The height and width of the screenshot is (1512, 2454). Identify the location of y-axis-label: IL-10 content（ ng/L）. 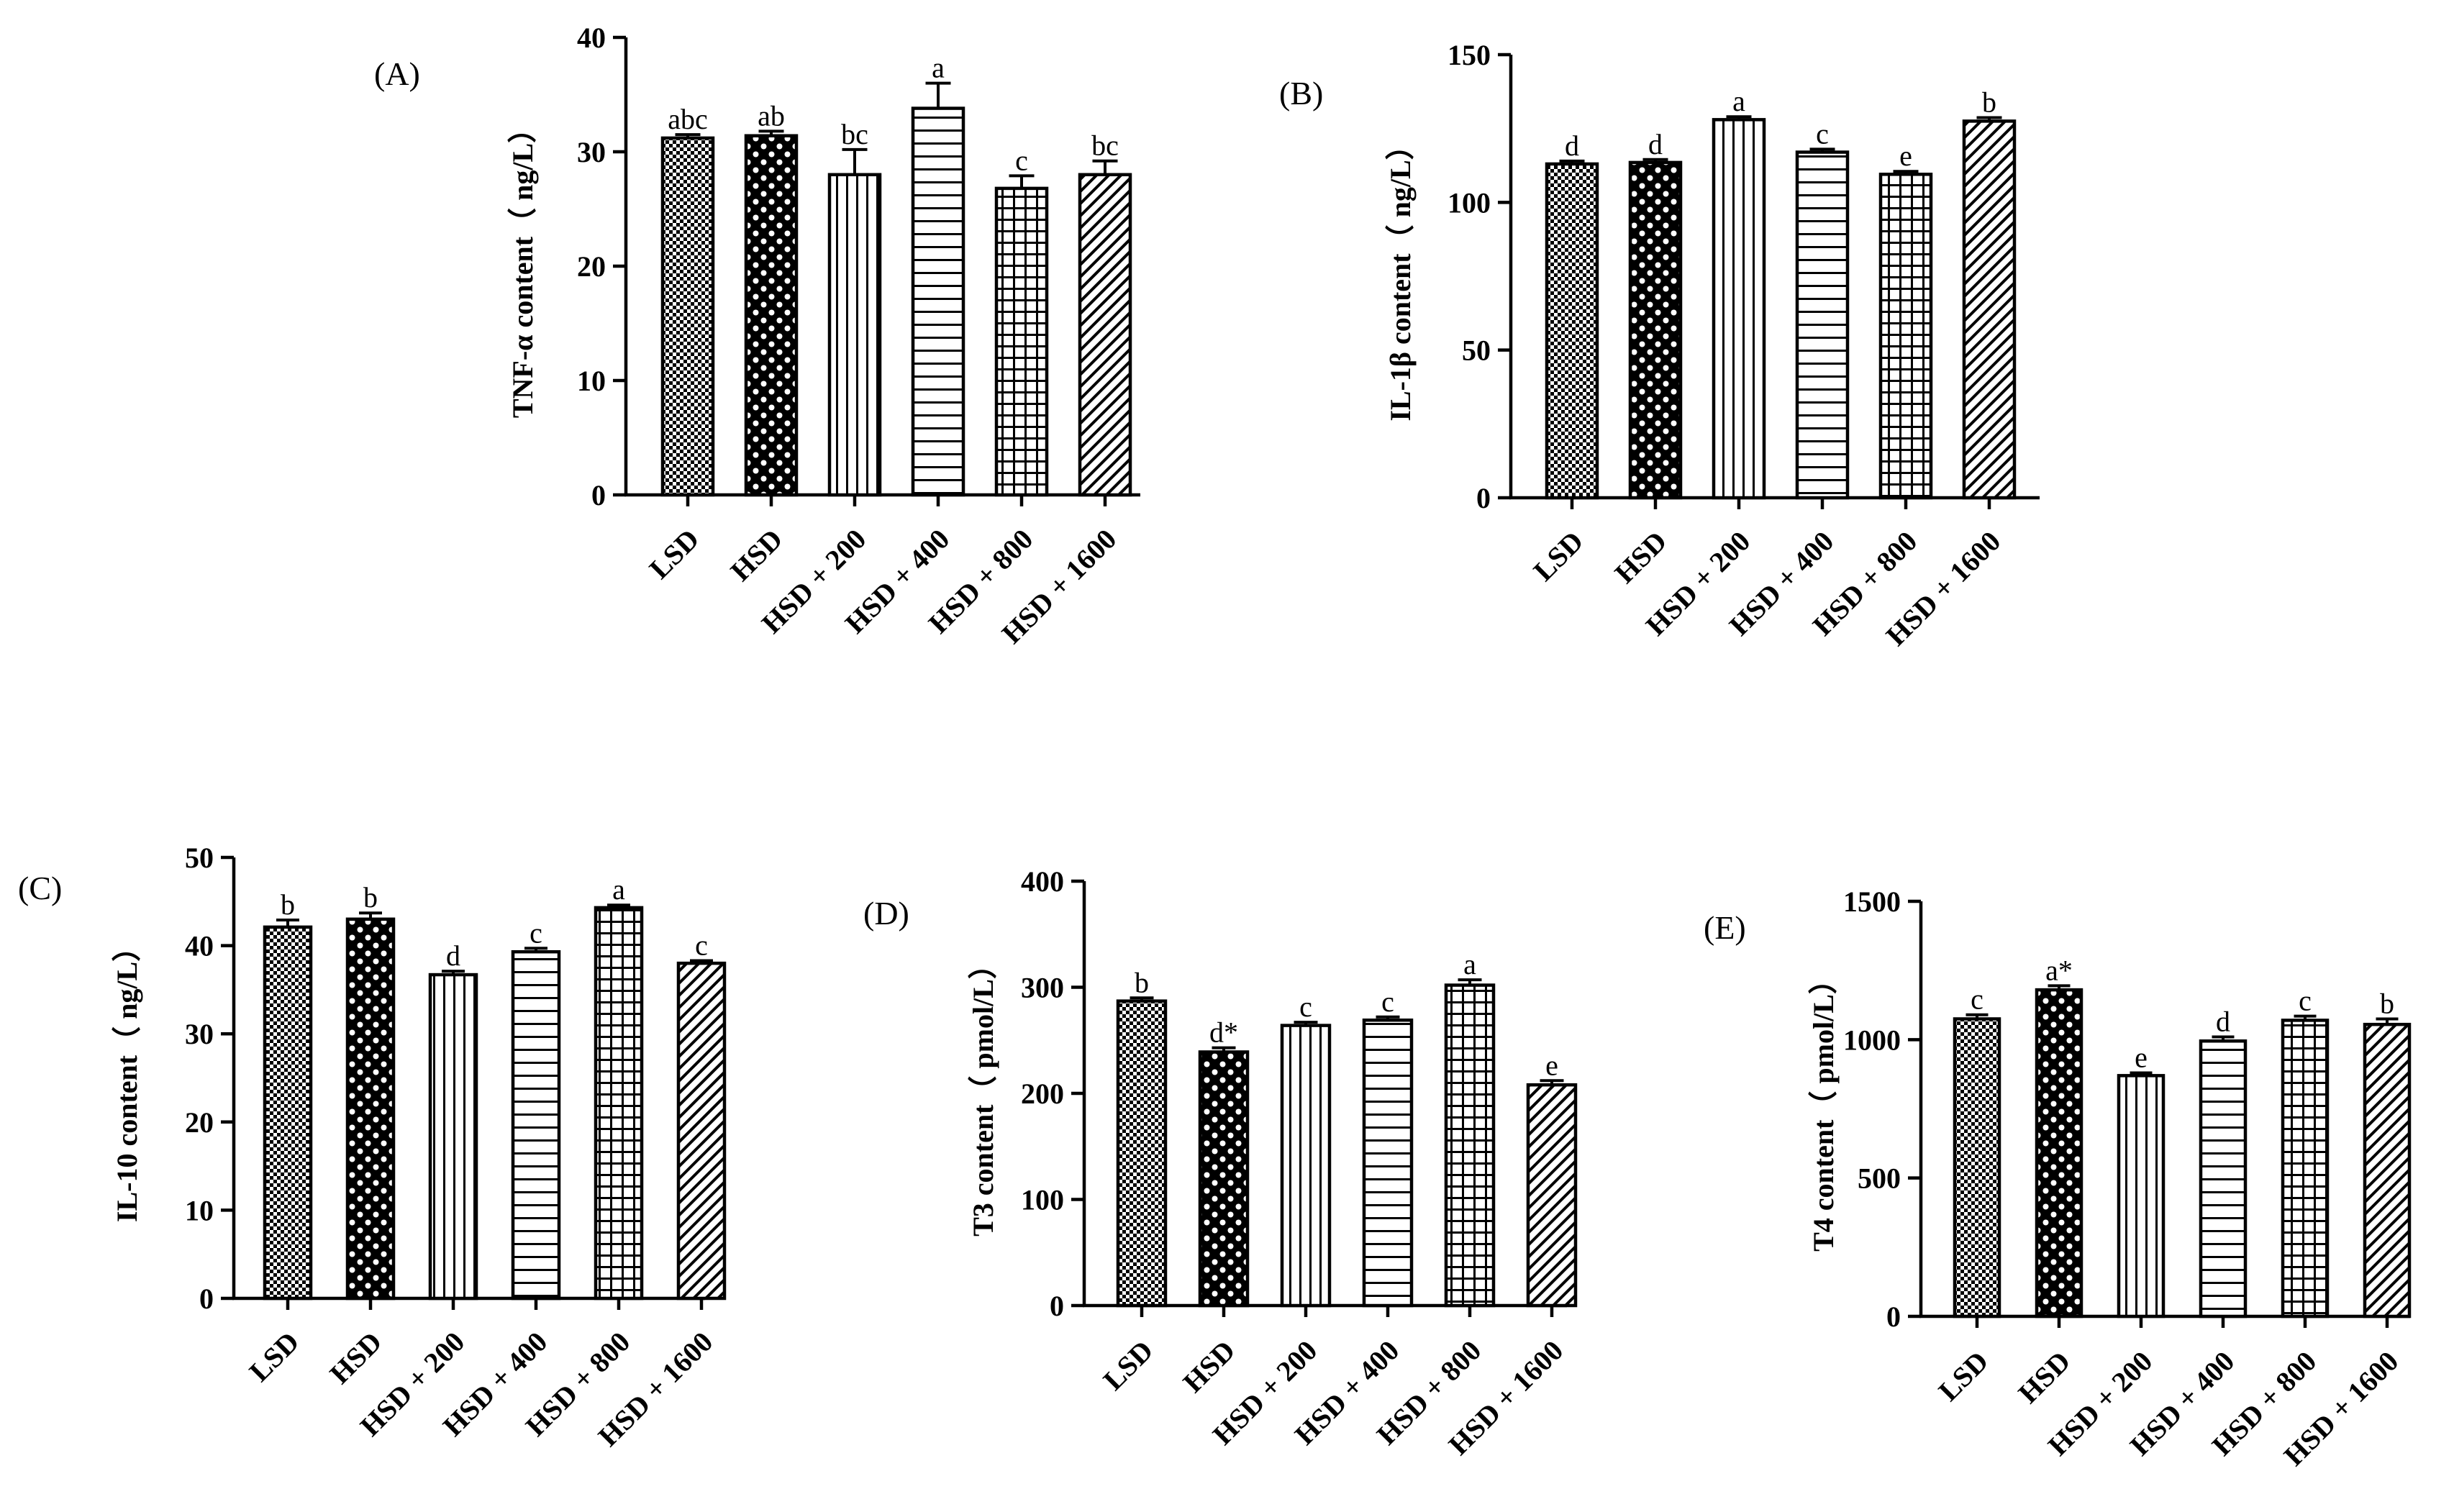
(127, 1077).